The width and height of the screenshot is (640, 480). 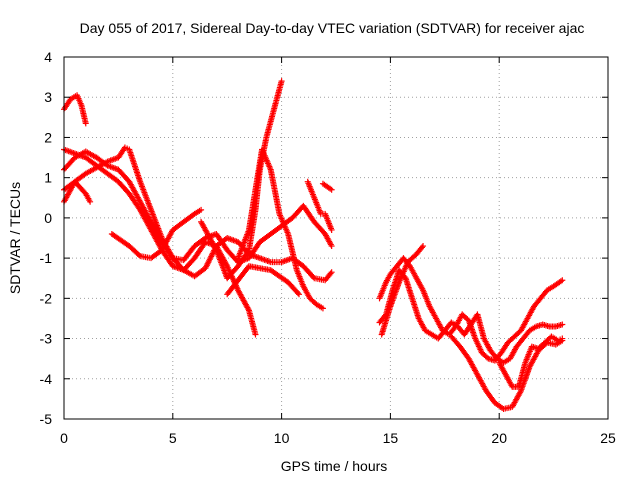 I want to click on x-tick-label: 15, so click(x=391, y=438).